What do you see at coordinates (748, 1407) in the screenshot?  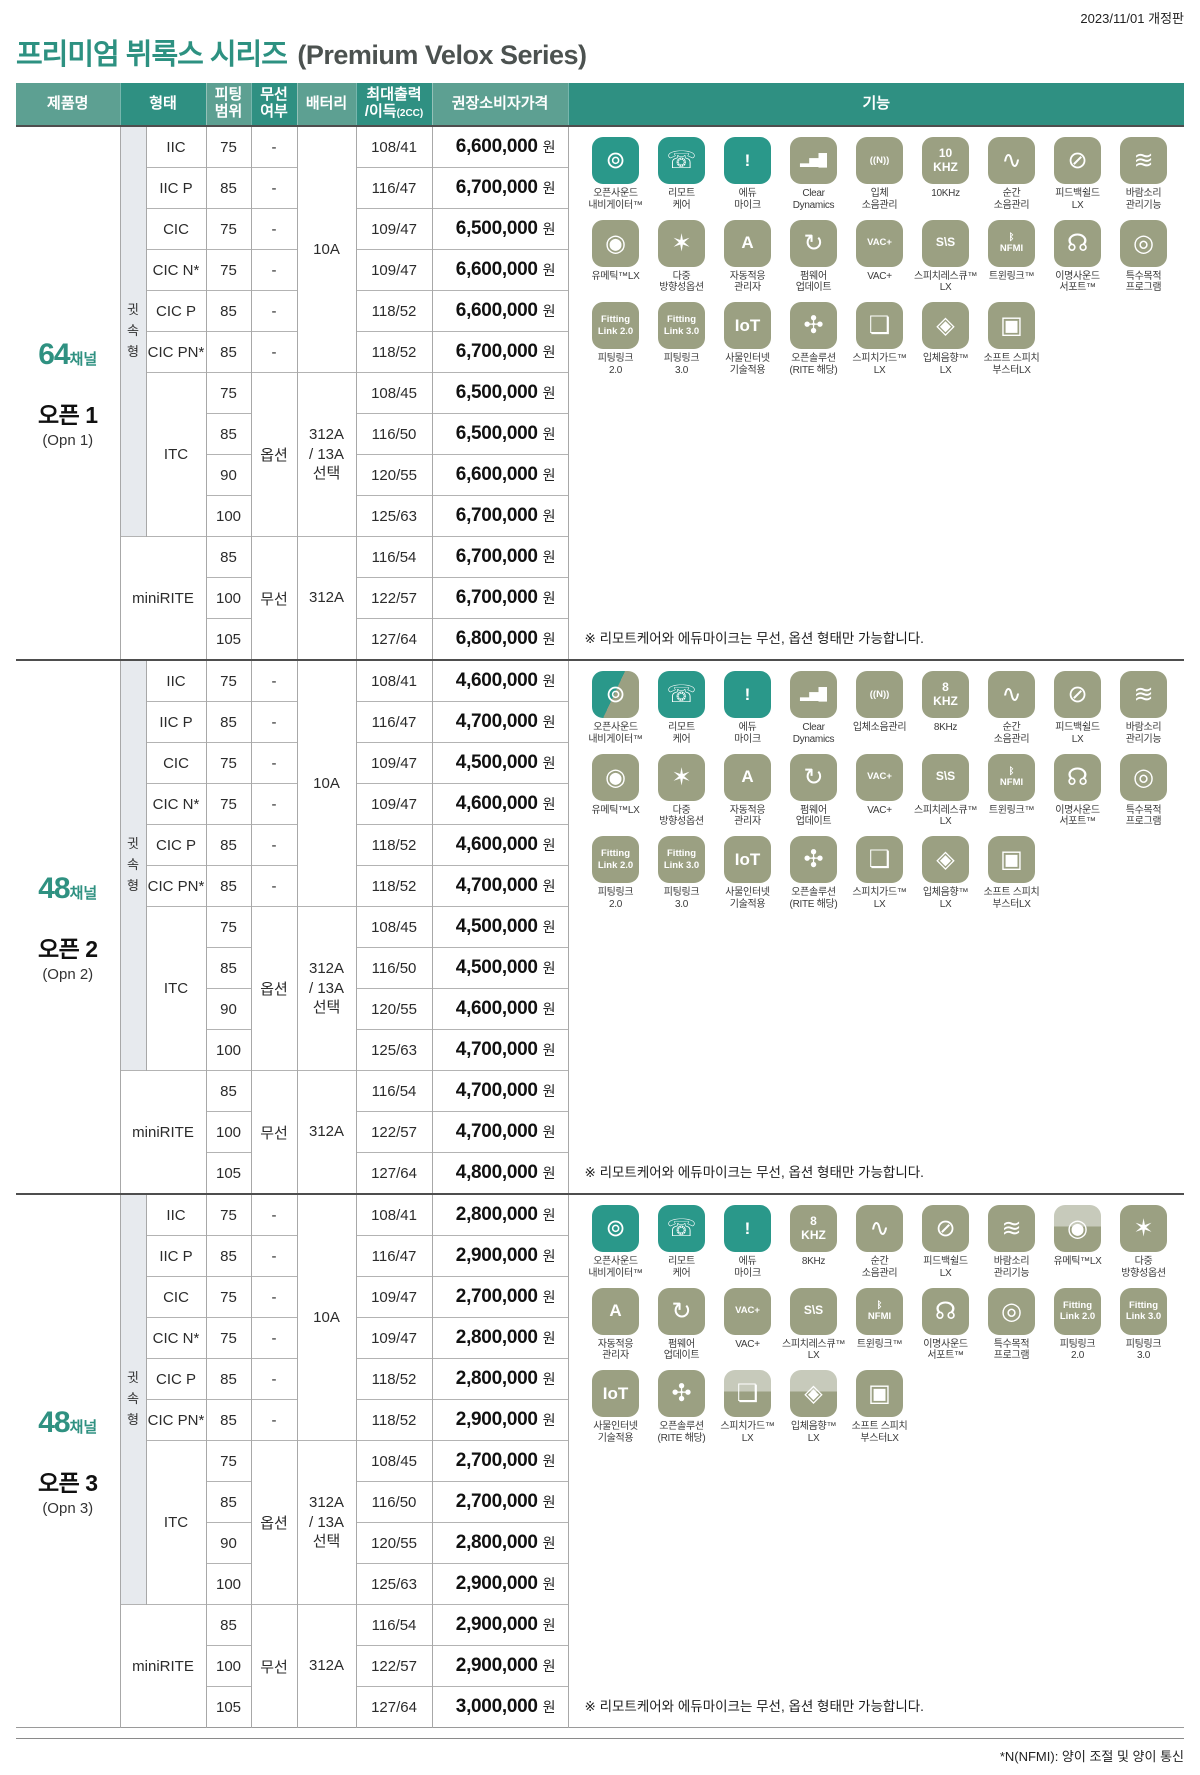 I see `feature-speechguard: ❏ 스피치가드™ LX` at bounding box center [748, 1407].